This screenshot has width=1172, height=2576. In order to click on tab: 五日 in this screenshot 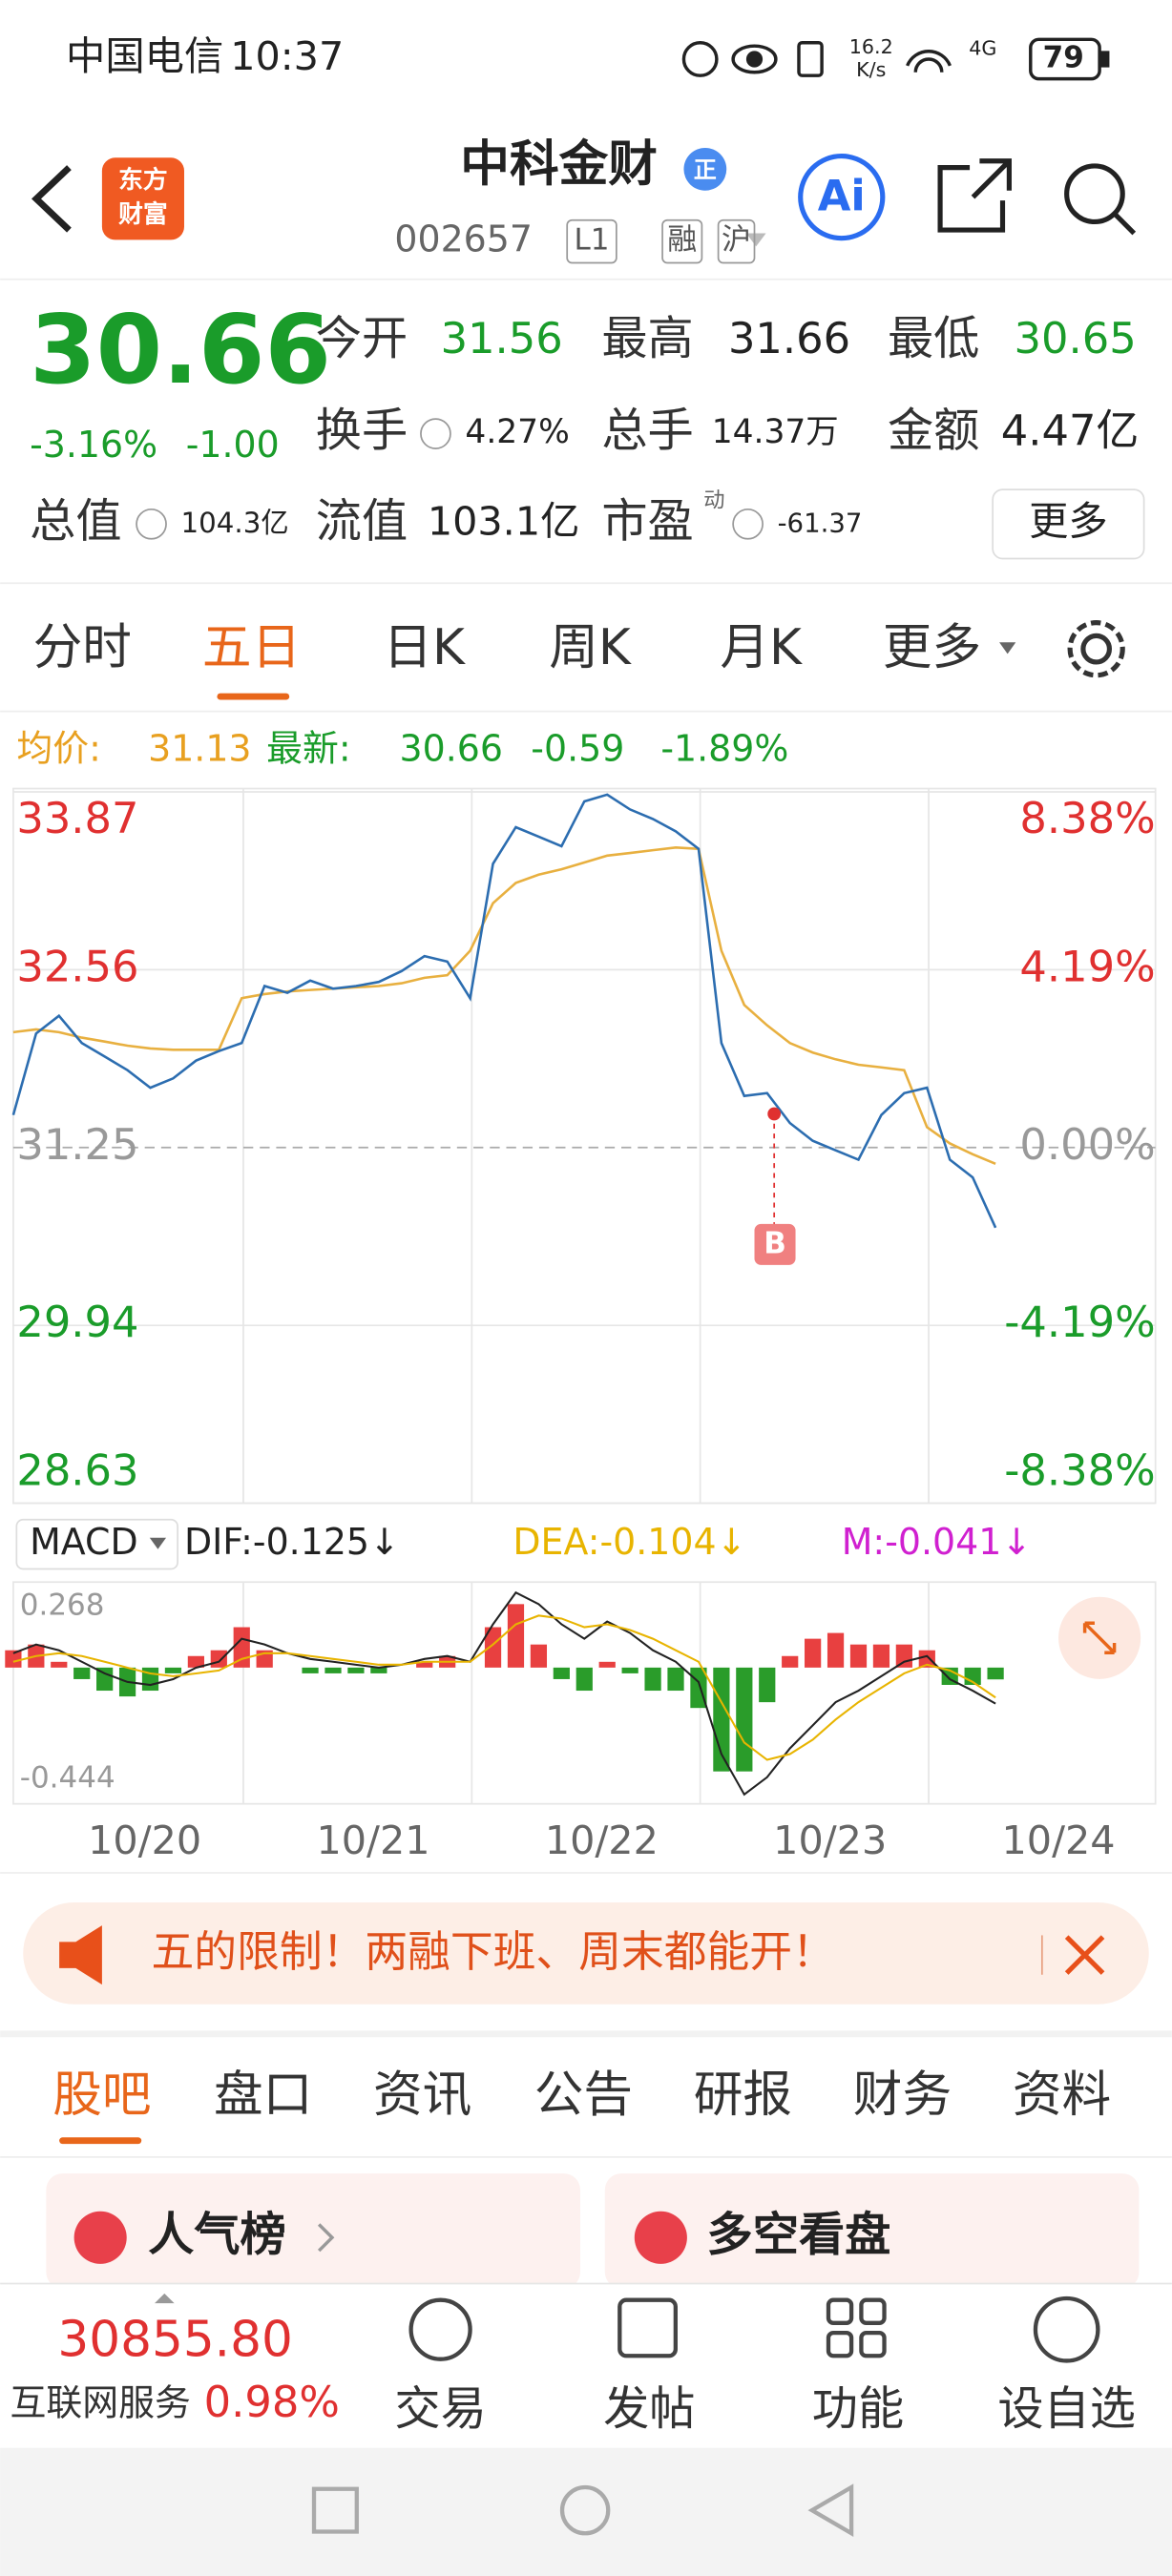, I will do `click(252, 647)`.